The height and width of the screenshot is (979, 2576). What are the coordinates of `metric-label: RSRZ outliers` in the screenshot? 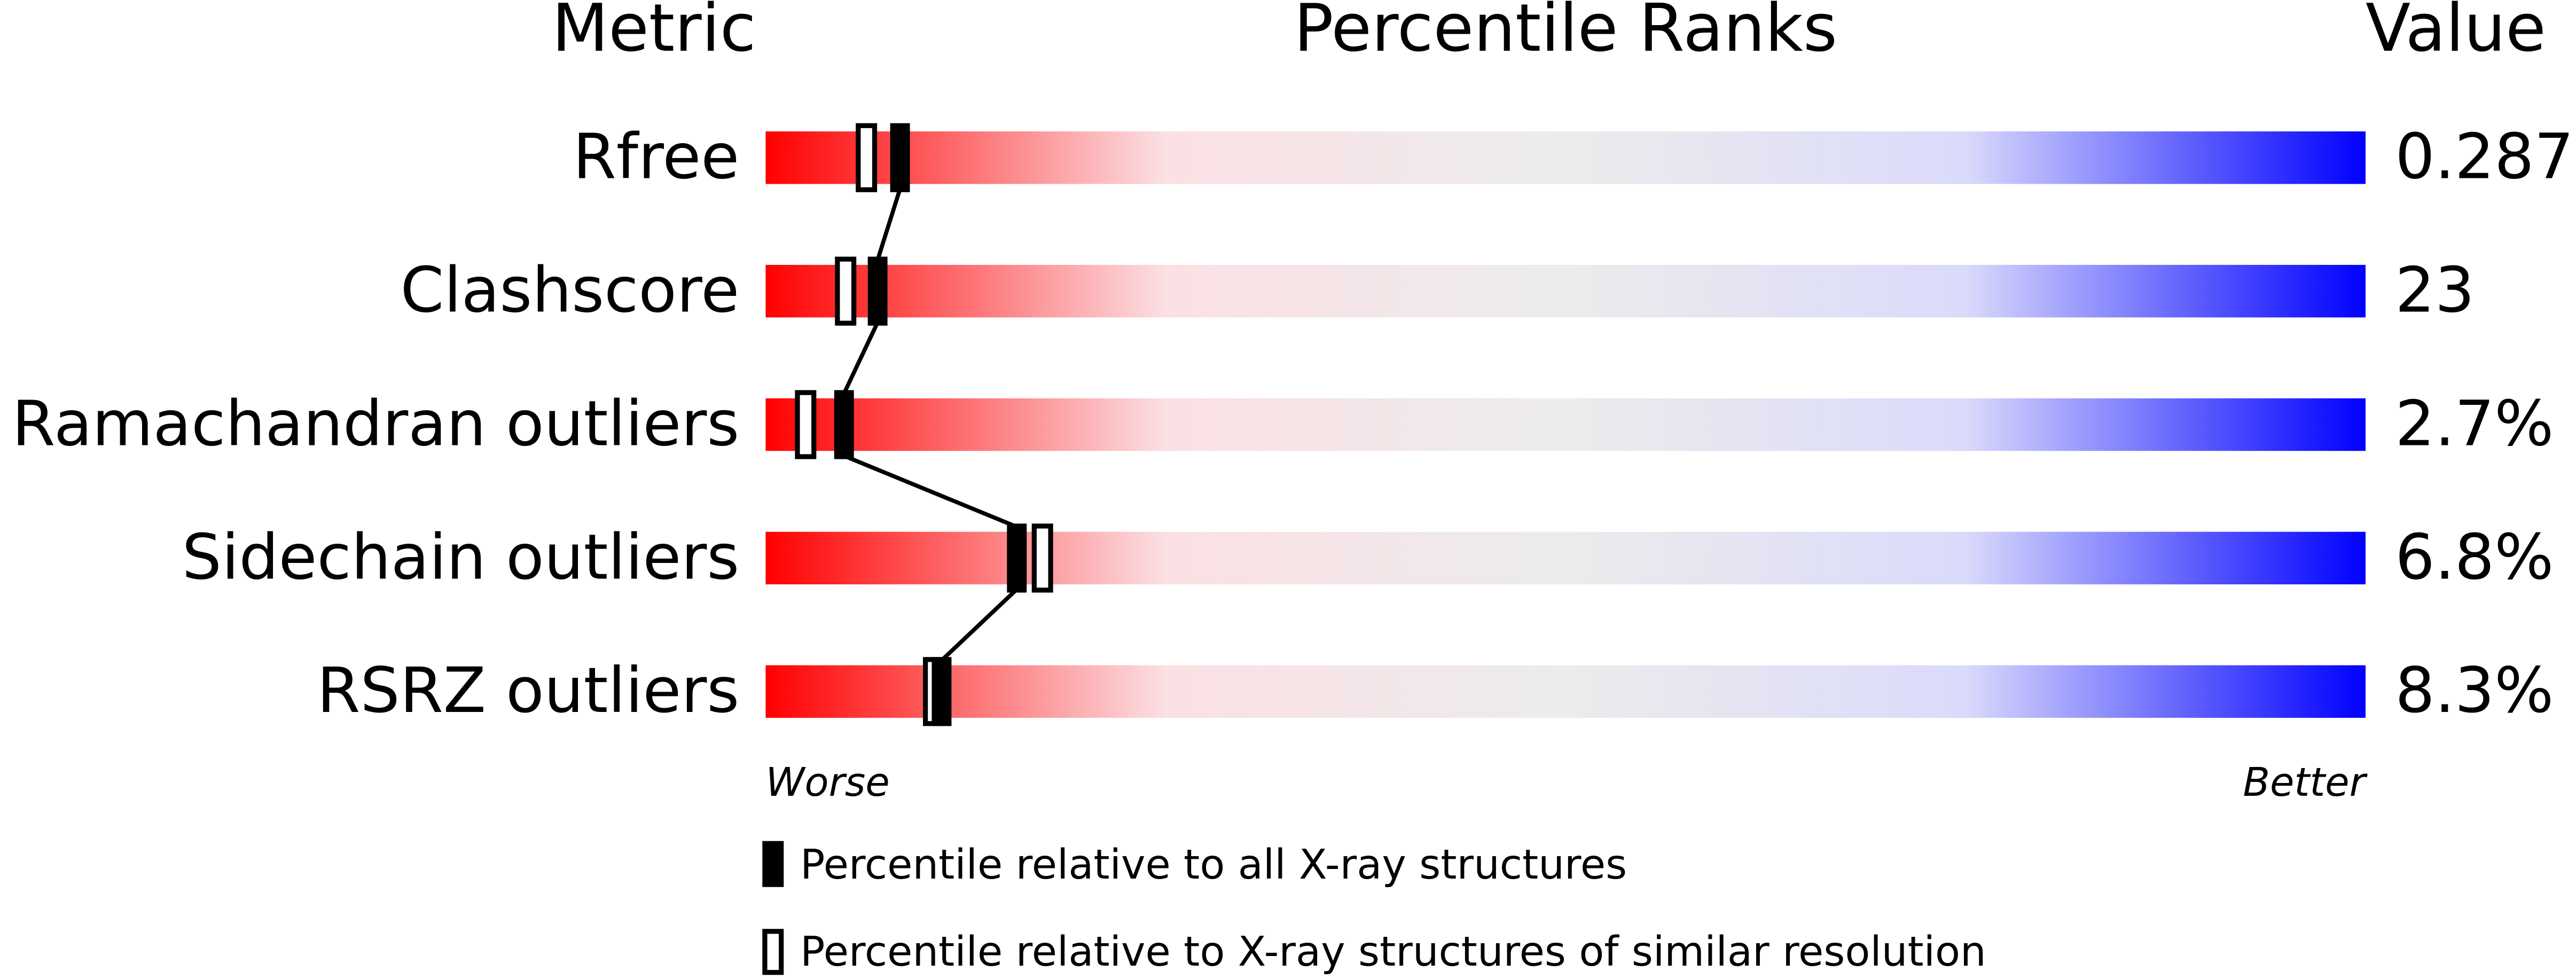 It's located at (528, 690).